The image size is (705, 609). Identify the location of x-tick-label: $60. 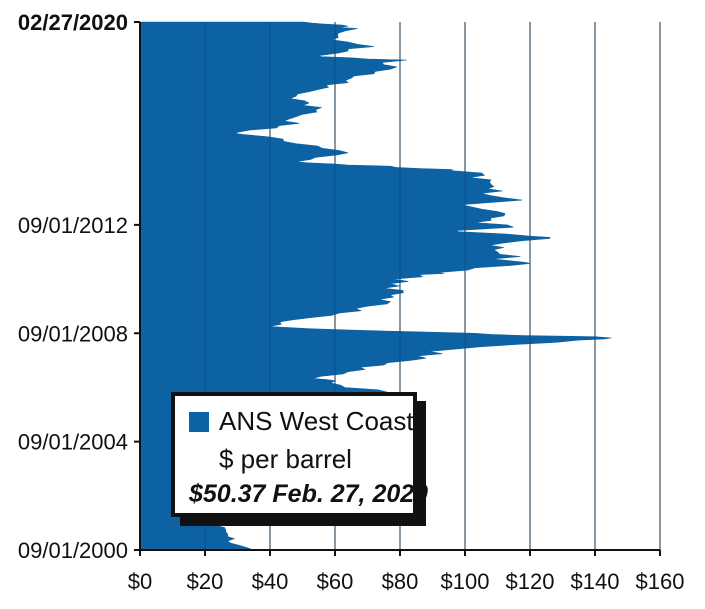
(335, 581).